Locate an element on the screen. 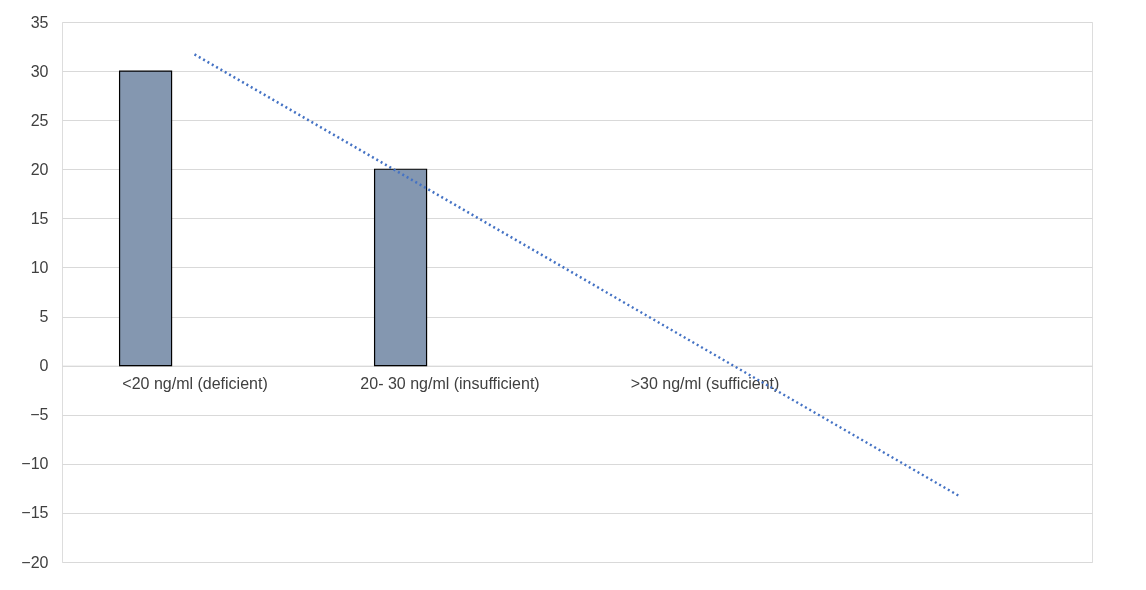 Image resolution: width=1146 pixels, height=590 pixels. y-tick-label: 10 is located at coordinates (39, 267).